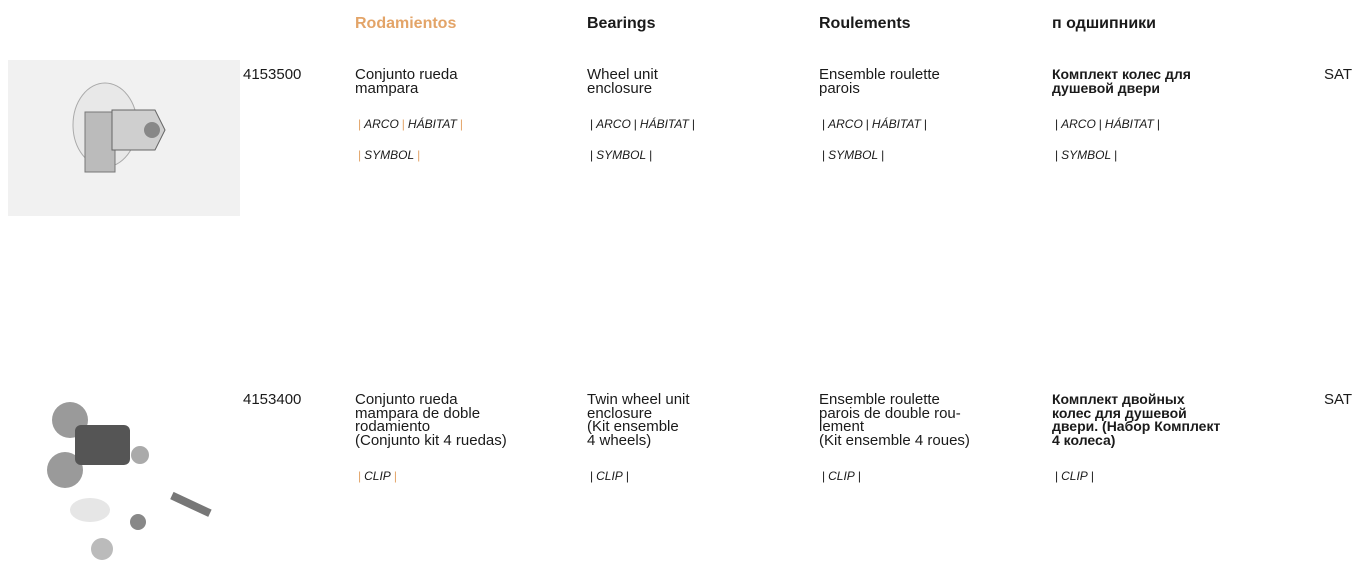 The height and width of the screenshot is (564, 1370). Describe the element at coordinates (842, 426) in the screenshot. I see `description-line: lement` at that location.